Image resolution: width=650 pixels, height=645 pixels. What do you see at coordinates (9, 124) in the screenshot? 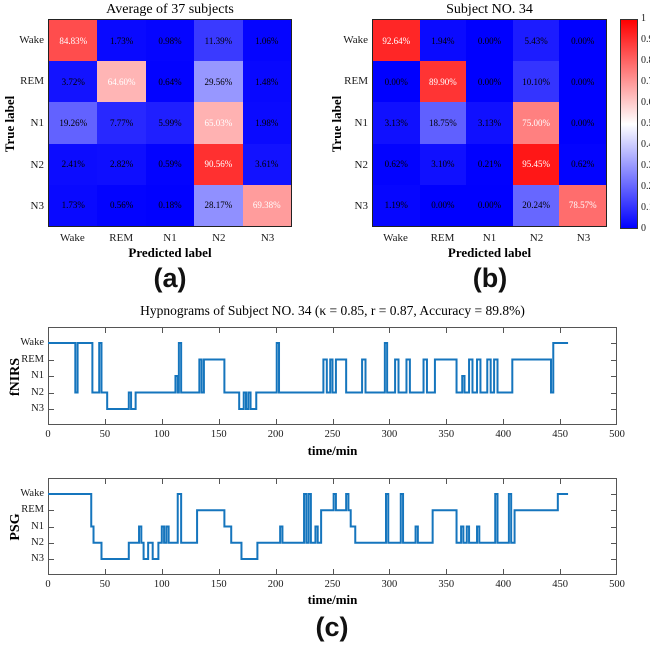
I see `panel-a-ylabel: True label` at bounding box center [9, 124].